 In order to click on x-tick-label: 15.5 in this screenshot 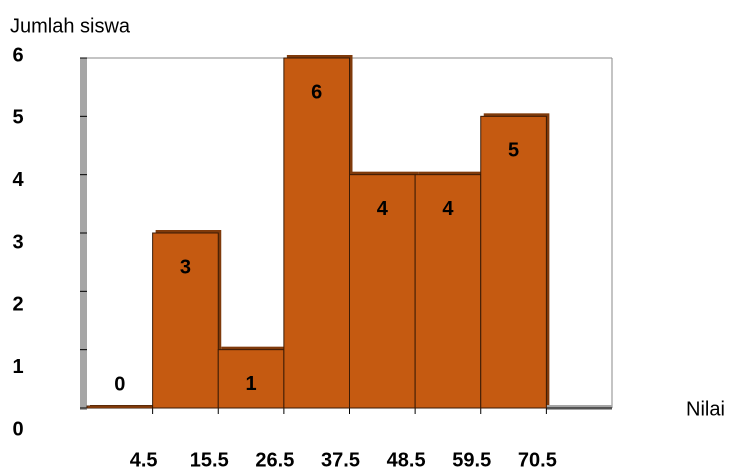, I will do `click(209, 459)`.